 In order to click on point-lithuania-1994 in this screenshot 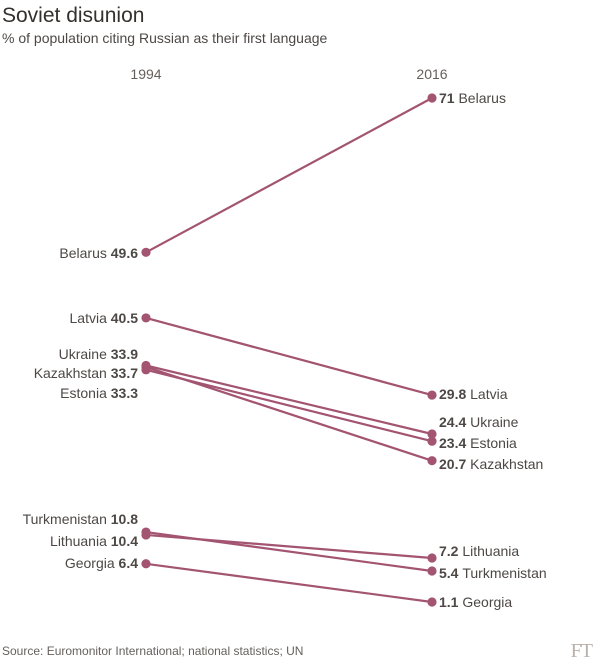, I will do `click(146, 535)`.